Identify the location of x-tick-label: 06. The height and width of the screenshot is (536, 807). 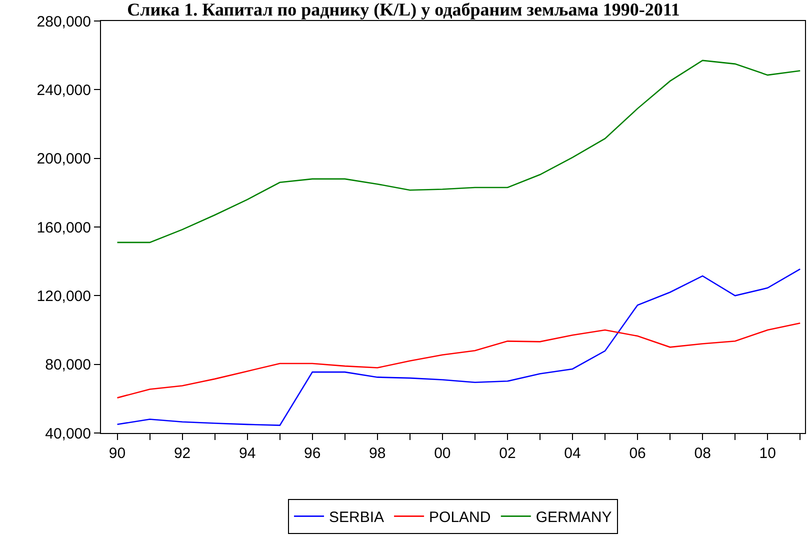
(637, 453).